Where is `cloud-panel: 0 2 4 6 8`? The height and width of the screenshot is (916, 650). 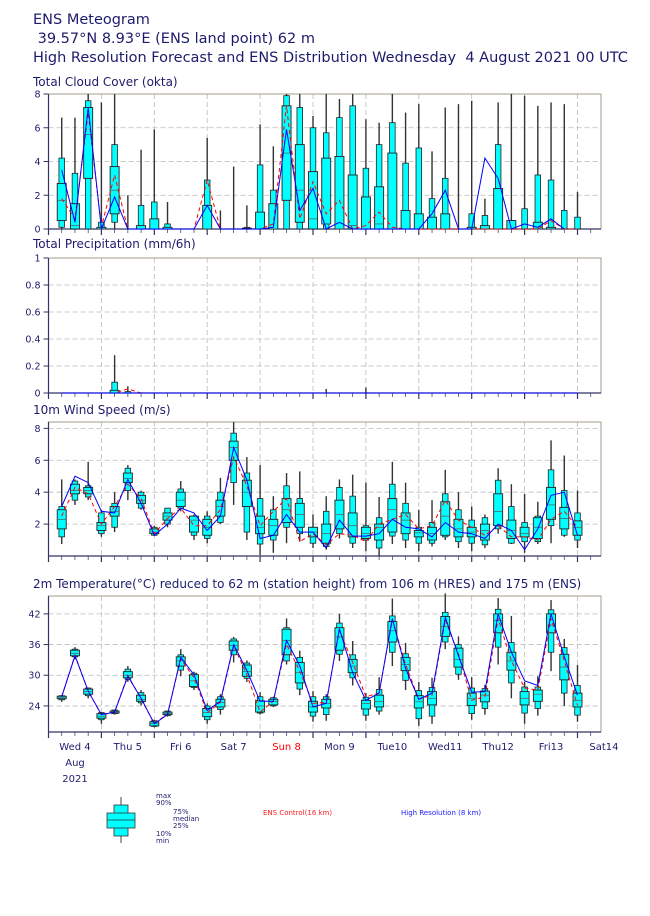 cloud-panel: 0 2 4 6 8 is located at coordinates (318, 163).